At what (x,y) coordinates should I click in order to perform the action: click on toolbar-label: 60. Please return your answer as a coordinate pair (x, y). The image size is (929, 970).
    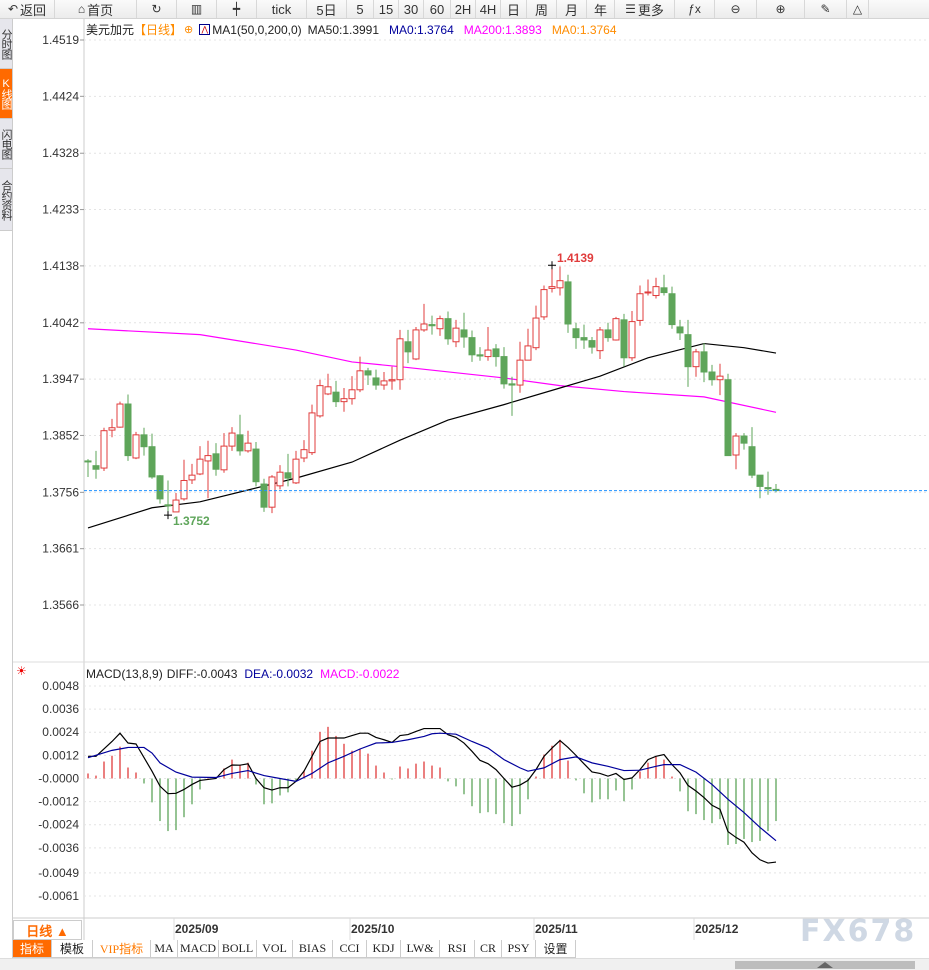
    Looking at the image, I should click on (437, 9).